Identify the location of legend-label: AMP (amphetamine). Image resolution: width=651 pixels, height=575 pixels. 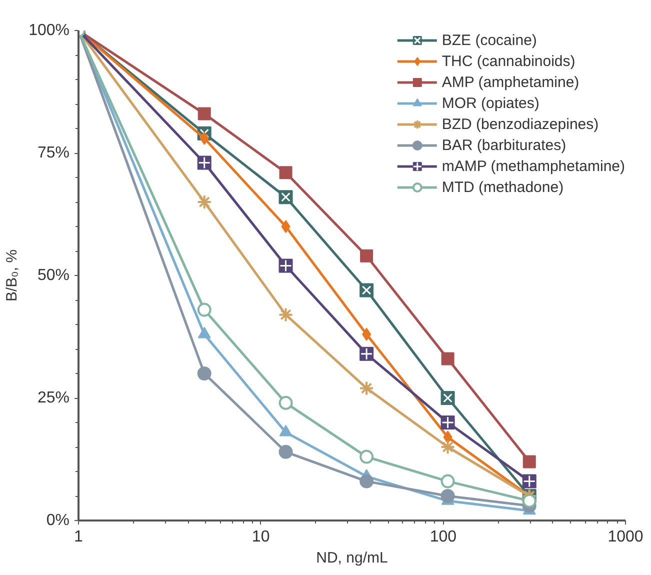
(511, 82).